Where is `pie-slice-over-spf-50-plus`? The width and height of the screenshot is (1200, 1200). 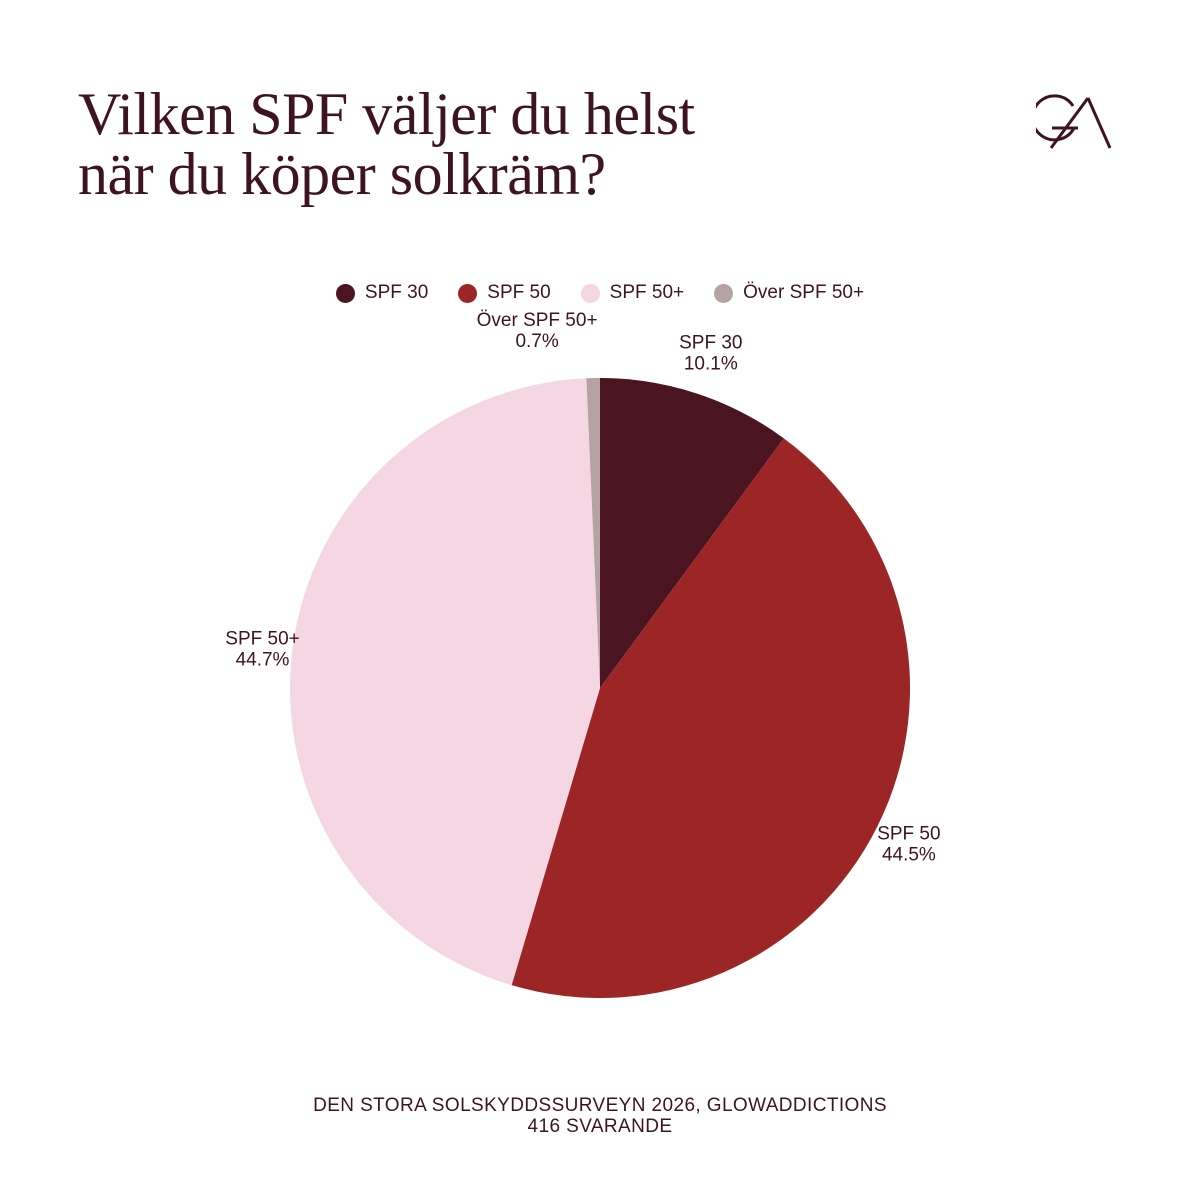 pie-slice-over-spf-50-plus is located at coordinates (593, 533).